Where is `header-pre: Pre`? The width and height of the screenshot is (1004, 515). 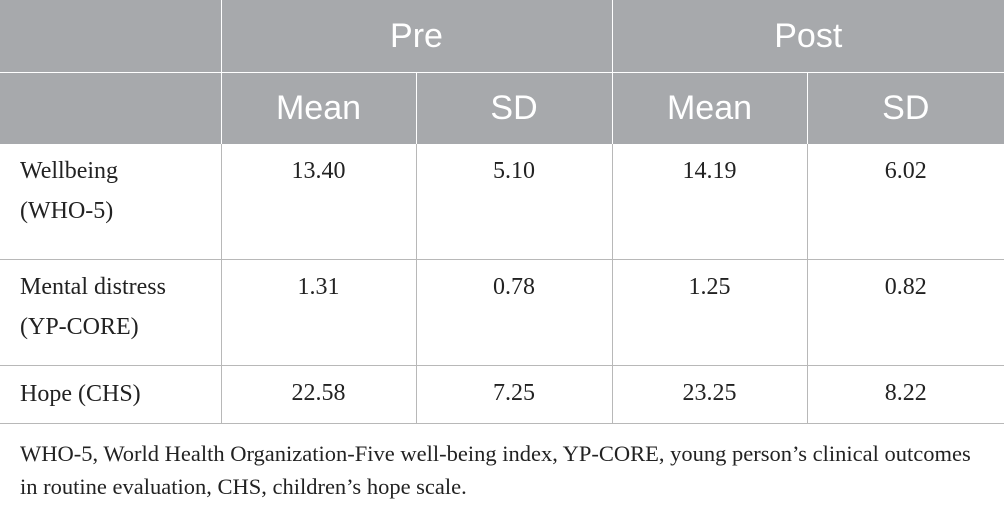
header-pre: Pre is located at coordinates (416, 36).